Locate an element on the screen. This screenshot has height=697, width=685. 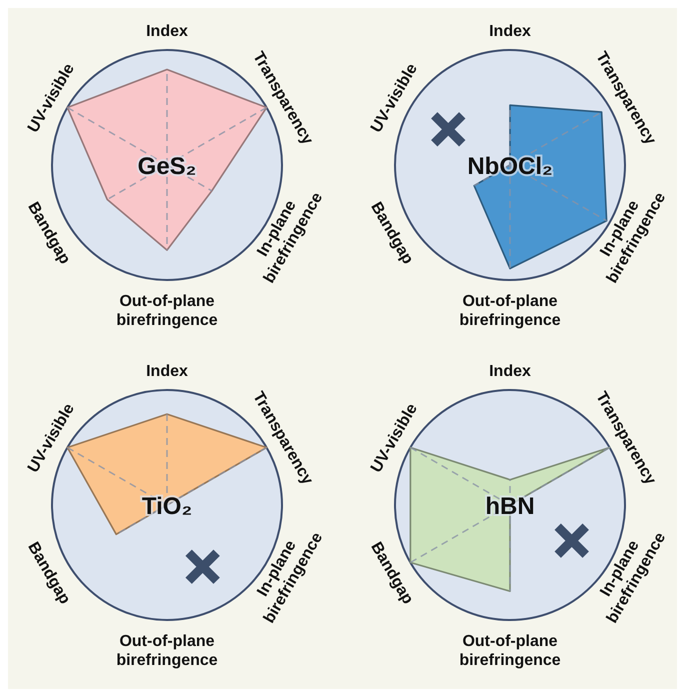
text: GeS₂ is located at coordinates (167, 166).